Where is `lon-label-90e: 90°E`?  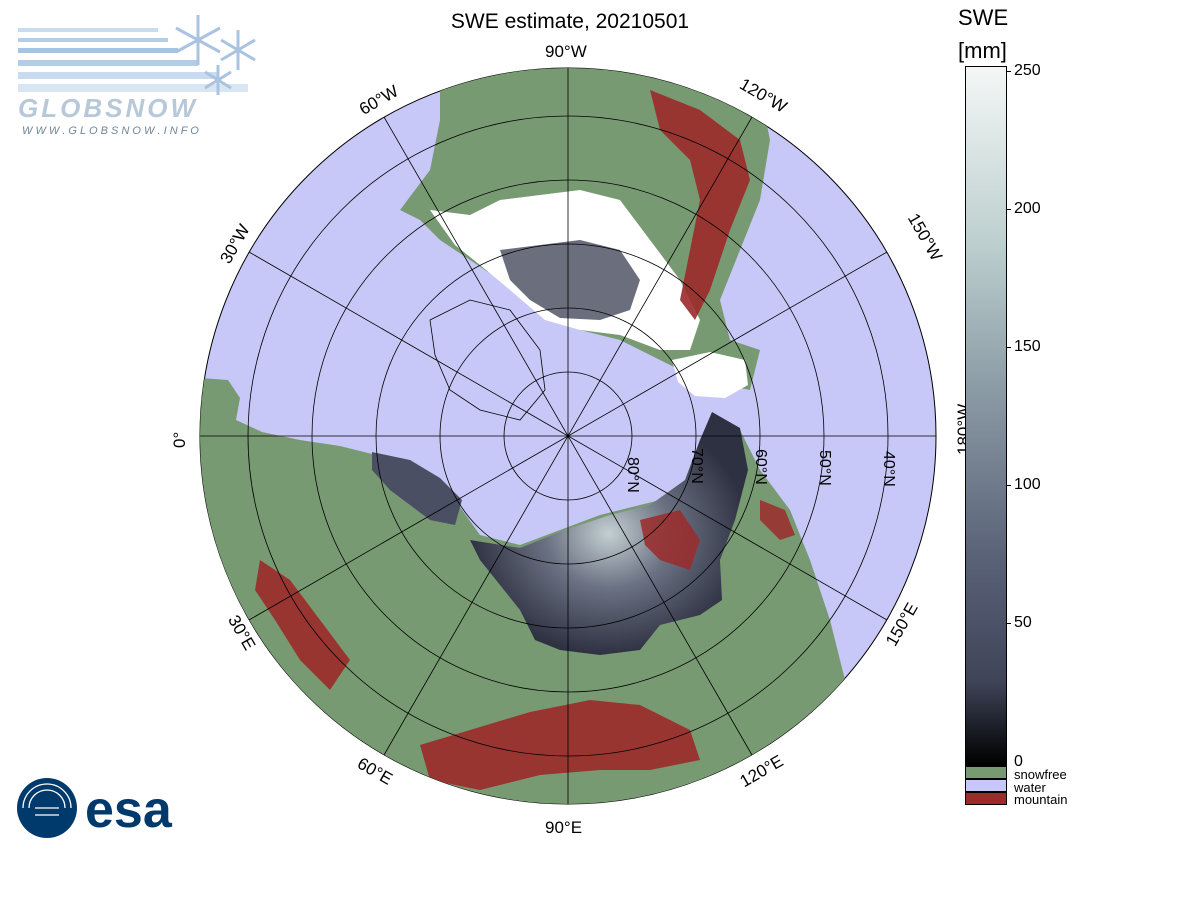 lon-label-90e: 90°E is located at coordinates (563, 827).